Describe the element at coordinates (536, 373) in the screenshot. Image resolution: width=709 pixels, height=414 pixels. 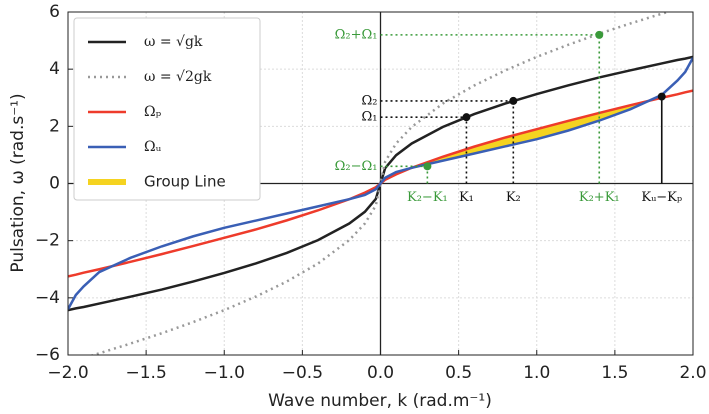
I see `x-tick-label: 1.0` at that location.